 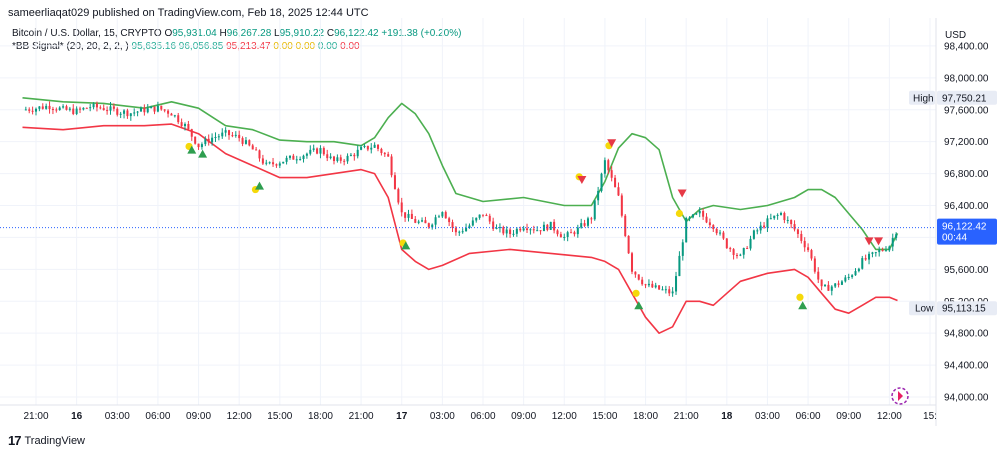 I want to click on x-tick-label: 06:00, so click(x=157, y=416).